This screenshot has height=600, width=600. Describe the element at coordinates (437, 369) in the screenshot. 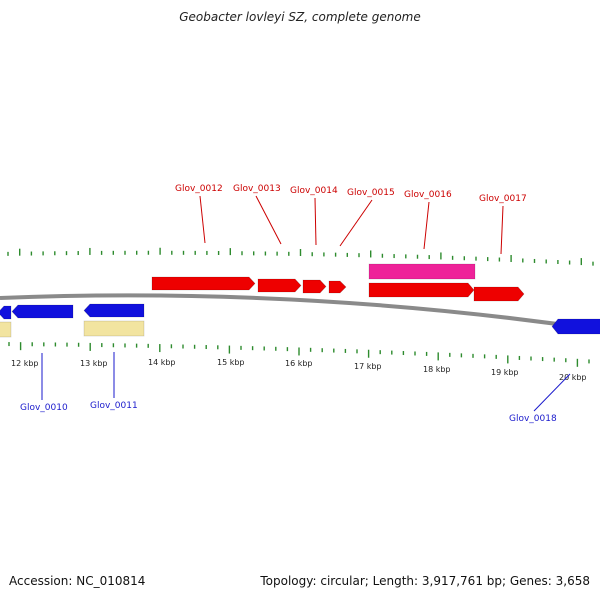

I see `scale-label: 18 kbp` at that location.